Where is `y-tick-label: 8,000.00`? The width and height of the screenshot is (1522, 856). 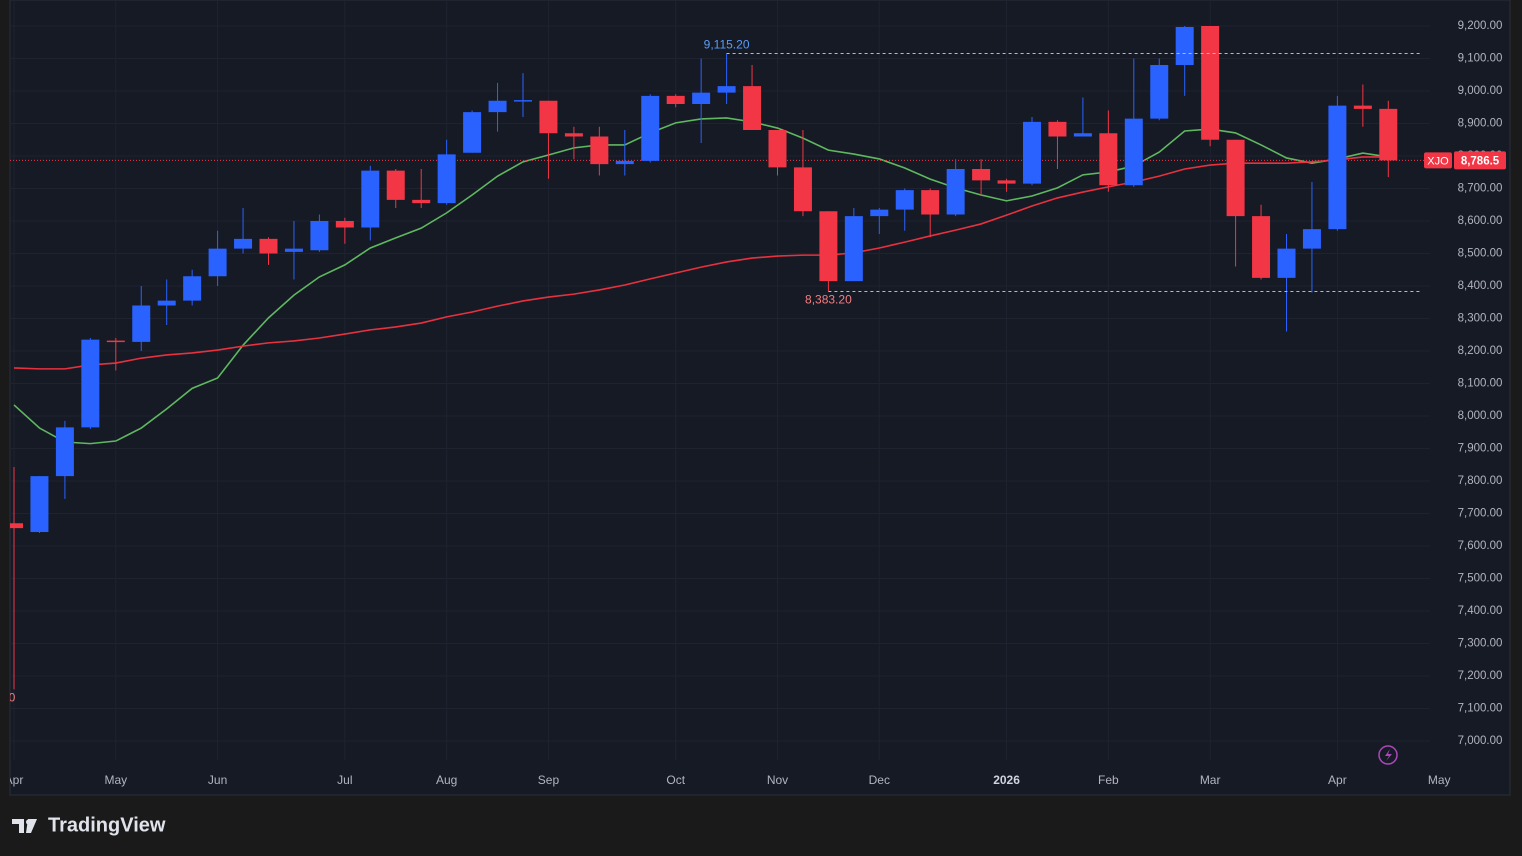 y-tick-label: 8,000.00 is located at coordinates (1480, 416).